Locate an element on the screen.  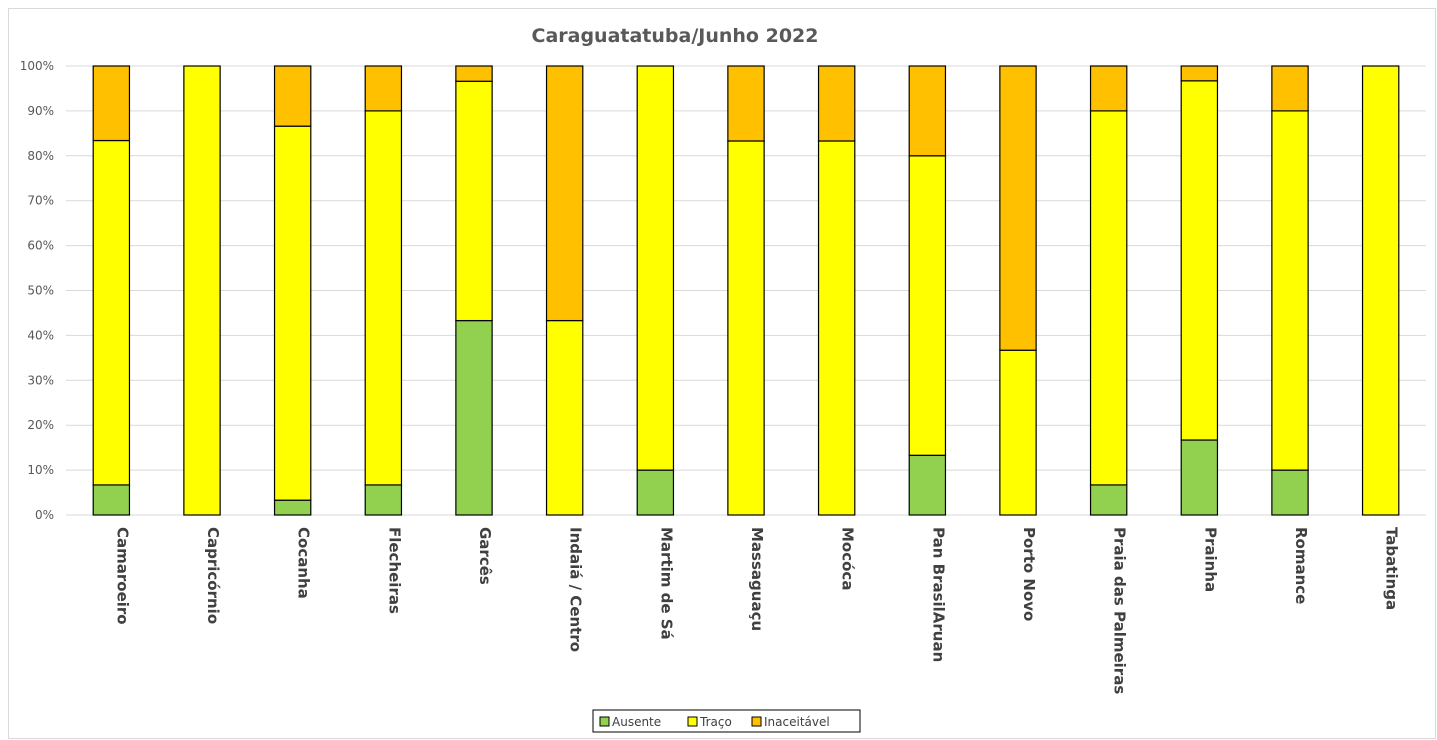
legend-label: Inaceitável is located at coordinates (797, 722).